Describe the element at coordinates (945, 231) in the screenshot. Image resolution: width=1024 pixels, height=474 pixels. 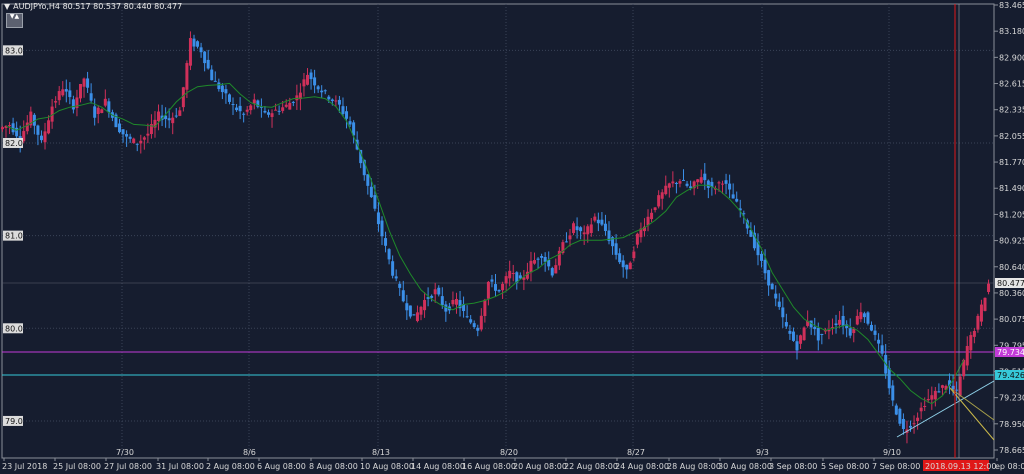
I see `trend-lines` at that location.